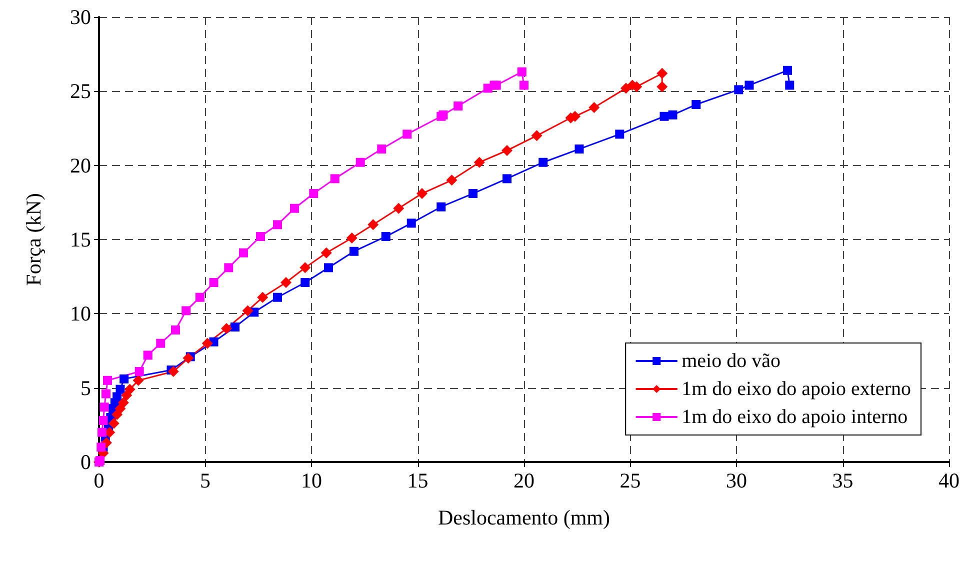 This screenshot has width=966, height=565. Describe the element at coordinates (797, 389) in the screenshot. I see `legend-label: 1m do eixo do apoio externo` at that location.